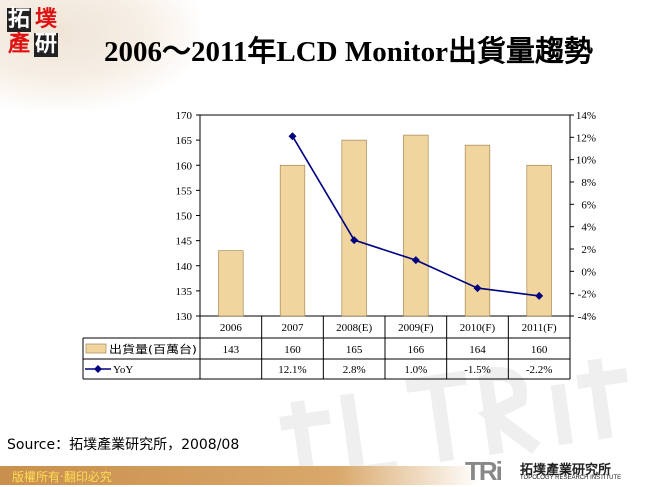  Describe the element at coordinates (539, 328) in the screenshot. I see `category-label: 2011(F)` at that location.